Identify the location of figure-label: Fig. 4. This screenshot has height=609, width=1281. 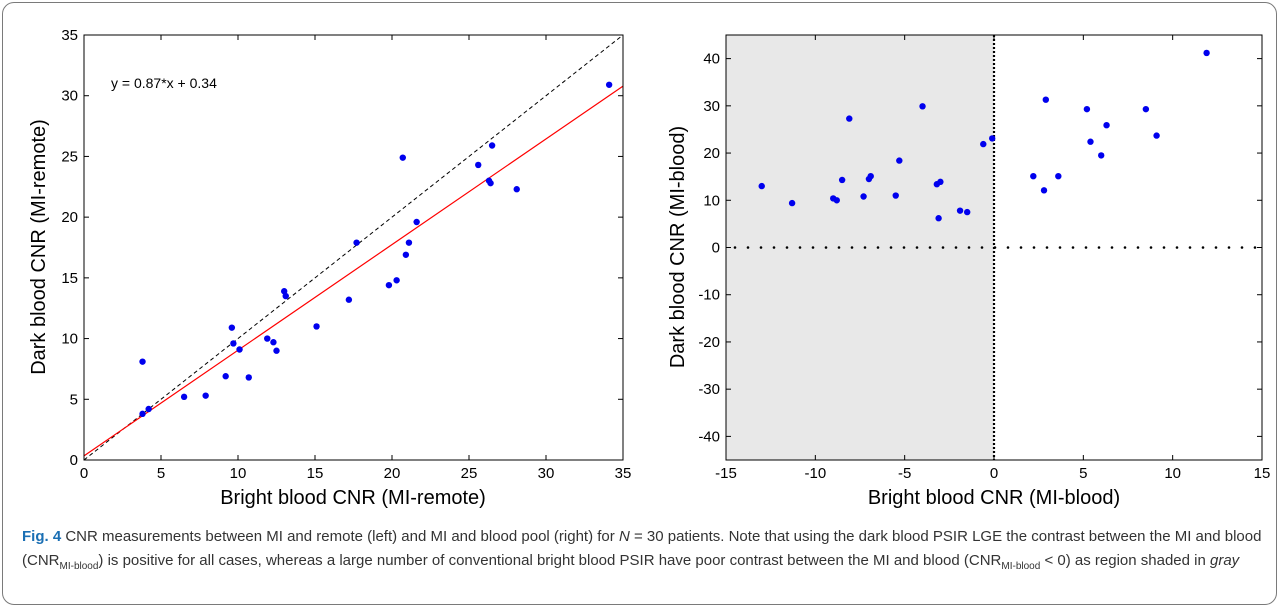
(42, 536).